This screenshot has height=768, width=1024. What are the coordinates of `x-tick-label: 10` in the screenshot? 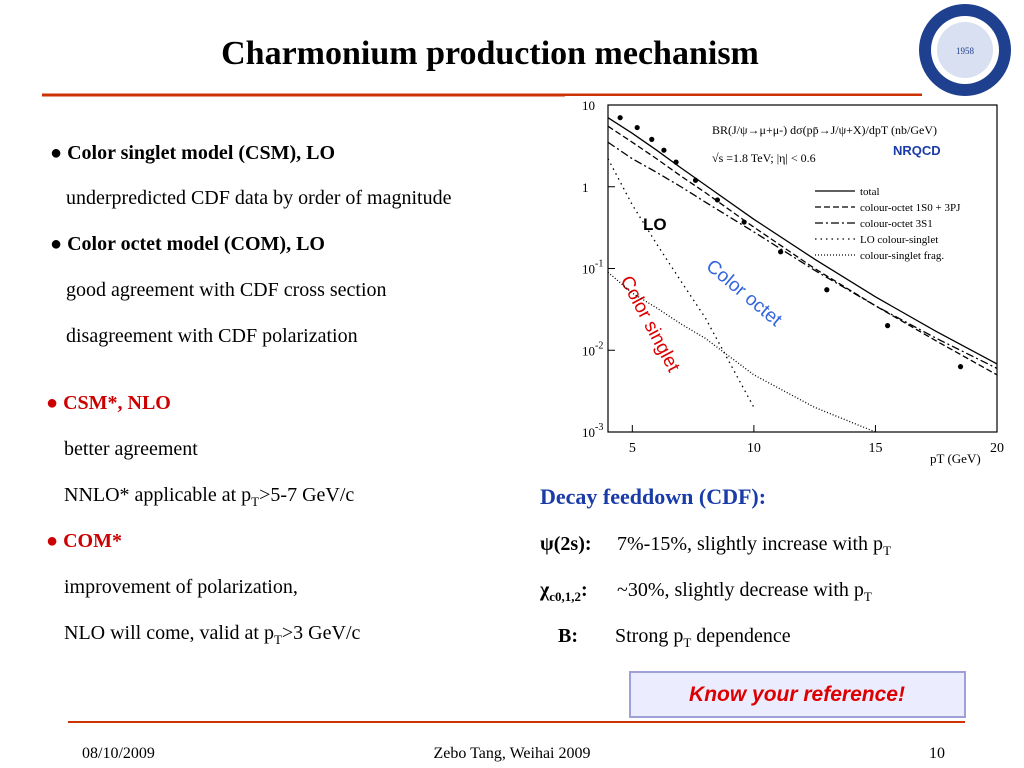 It's located at (754, 448).